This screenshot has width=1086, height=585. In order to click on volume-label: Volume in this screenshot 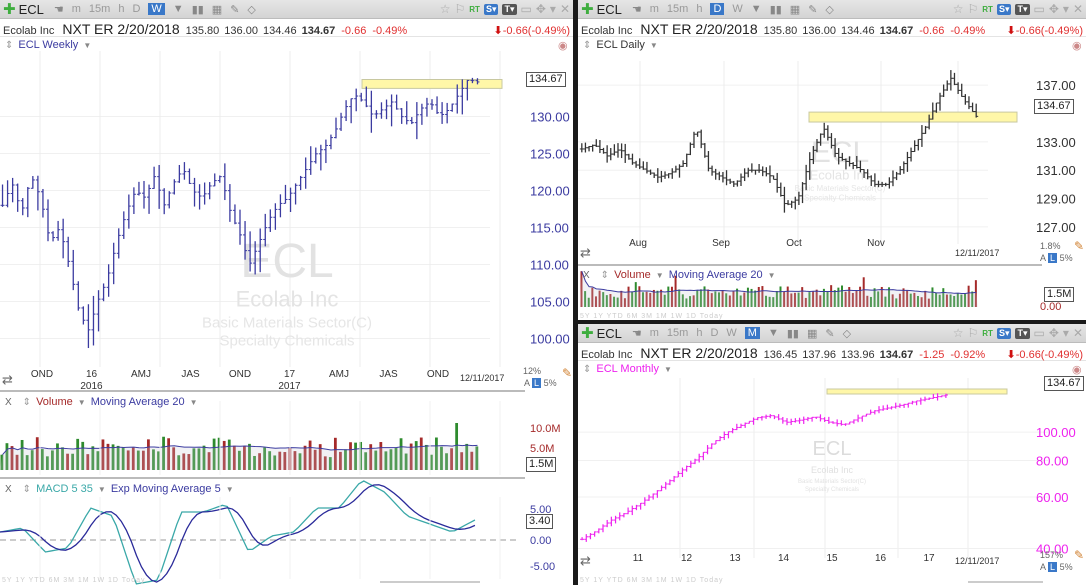, I will do `click(632, 275)`.